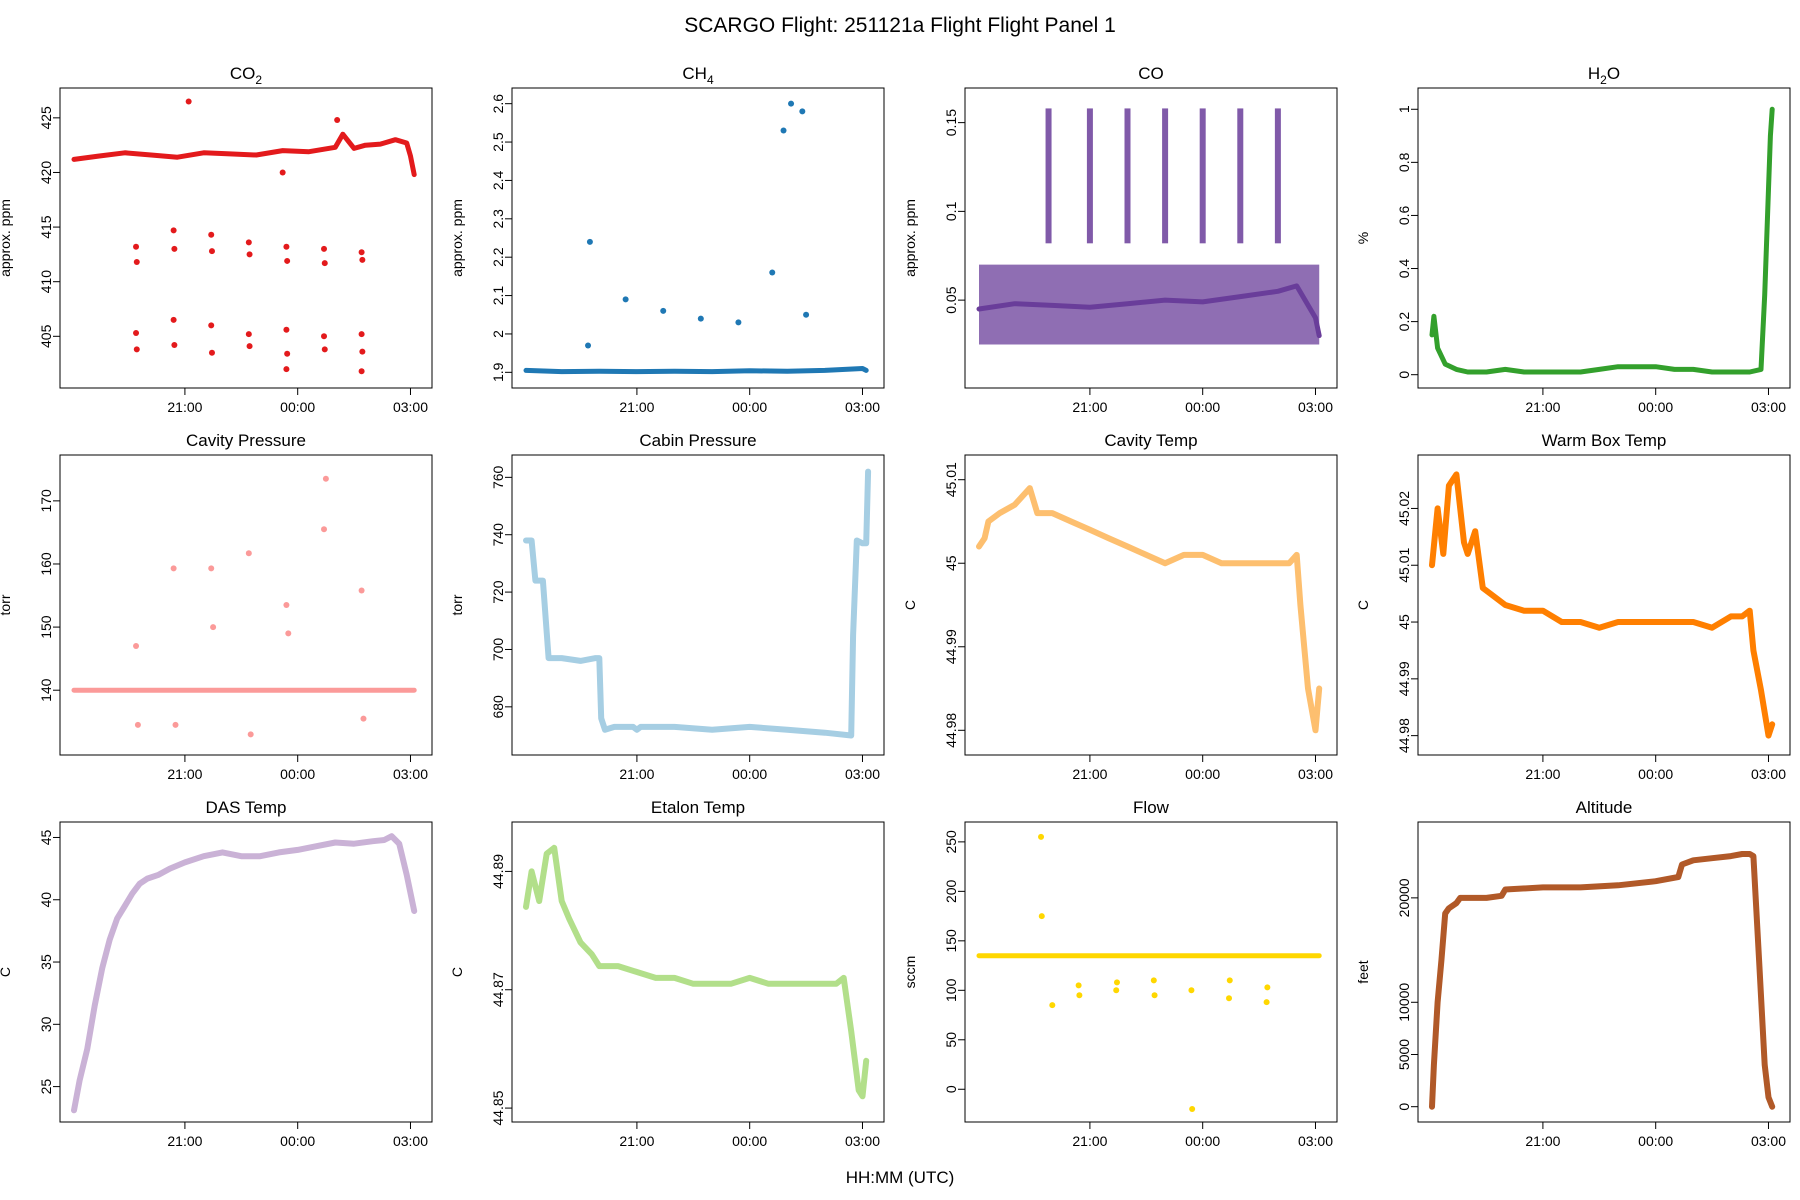 The width and height of the screenshot is (1800, 1200). Describe the element at coordinates (498, 372) in the screenshot. I see `y-tick-label: 1.9` at that location.